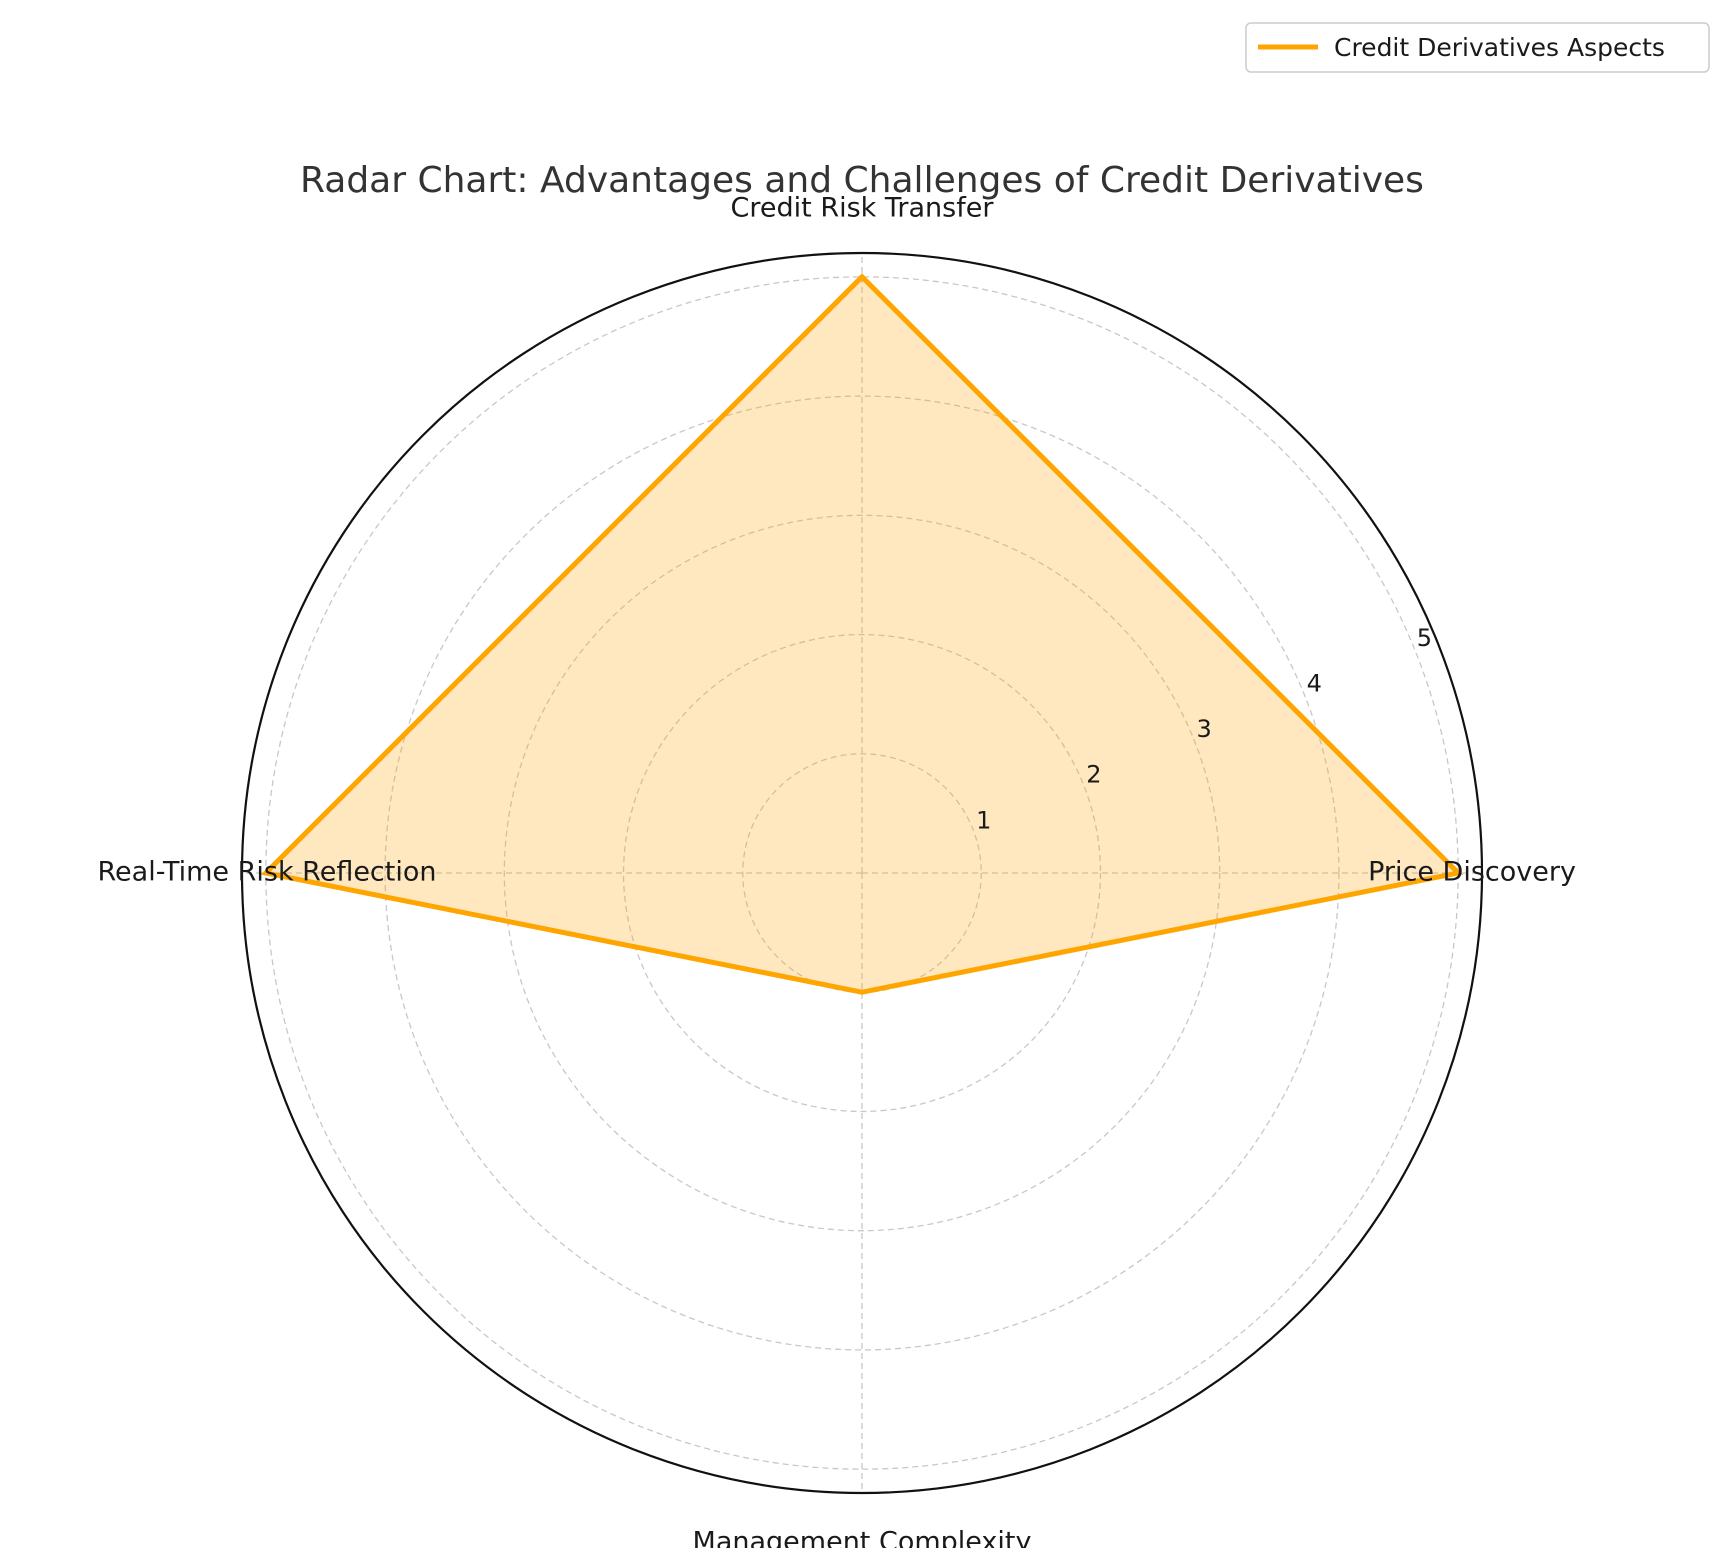 This screenshot has height=1548, width=1725. I want to click on legend: Credit Derivatives Aspects, so click(1477, 47).